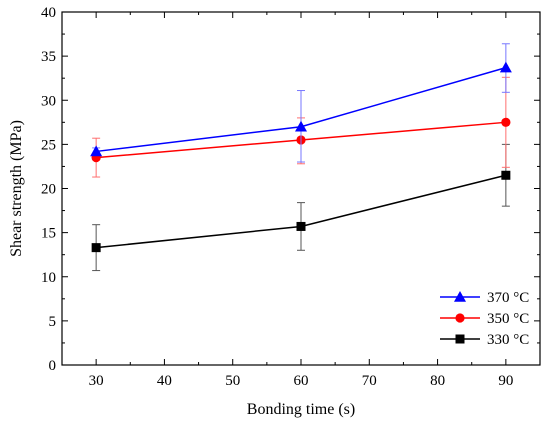 This screenshot has width=550, height=423. I want to click on y-axis-title: Shear strength (MPa), so click(16, 188).